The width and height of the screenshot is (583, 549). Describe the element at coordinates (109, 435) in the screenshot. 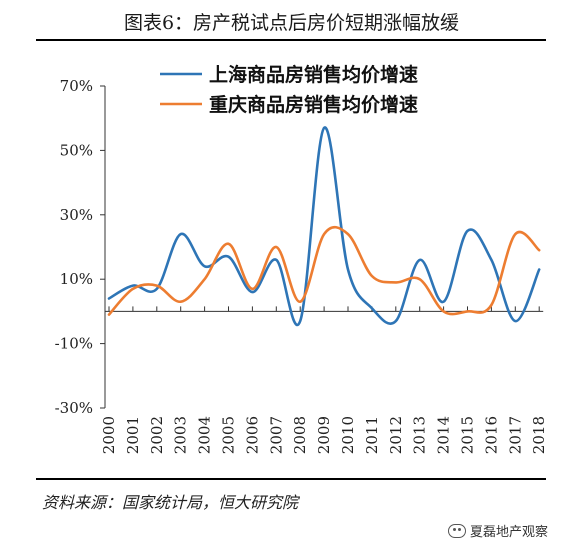

I see `x-tick-label: 2000` at that location.